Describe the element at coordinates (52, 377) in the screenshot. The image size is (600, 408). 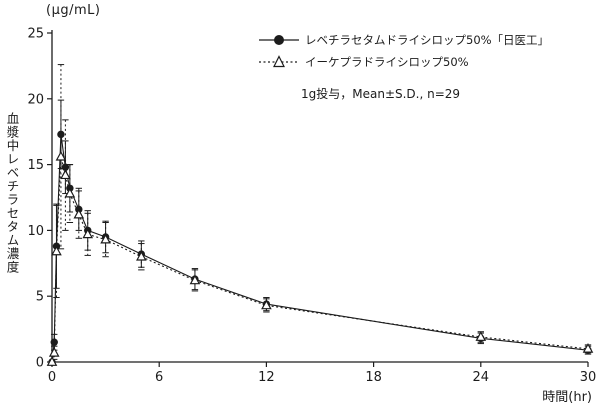
I see `x-tick-label: 0` at that location.